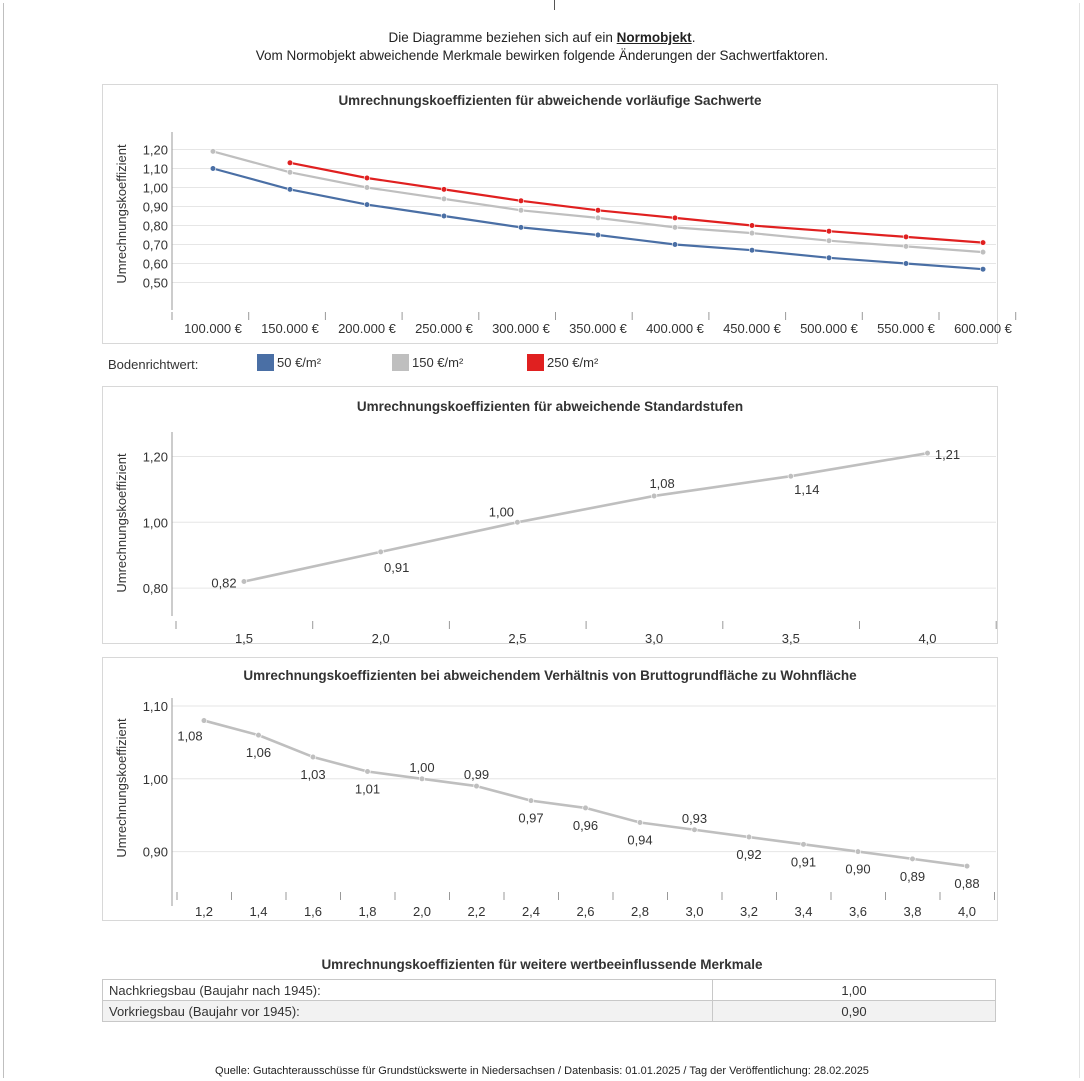 This screenshot has width=1084, height=1081. Describe the element at coordinates (223, 583) in the screenshot. I see `chart2-data-label: 0,82` at that location.